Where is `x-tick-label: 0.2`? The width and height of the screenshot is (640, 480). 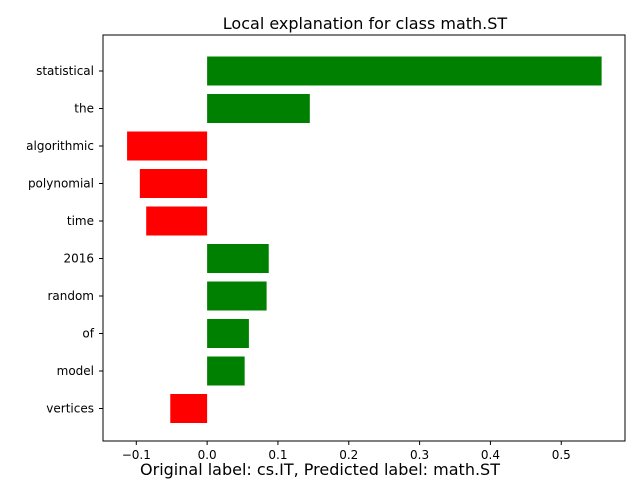
x-tick-label: 0.2 is located at coordinates (348, 455).